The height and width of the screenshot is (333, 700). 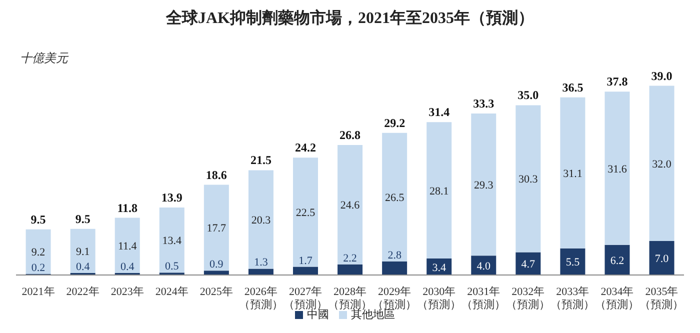 What do you see at coordinates (439, 191) in the screenshot?
I see `data-label: 28.1` at bounding box center [439, 191].